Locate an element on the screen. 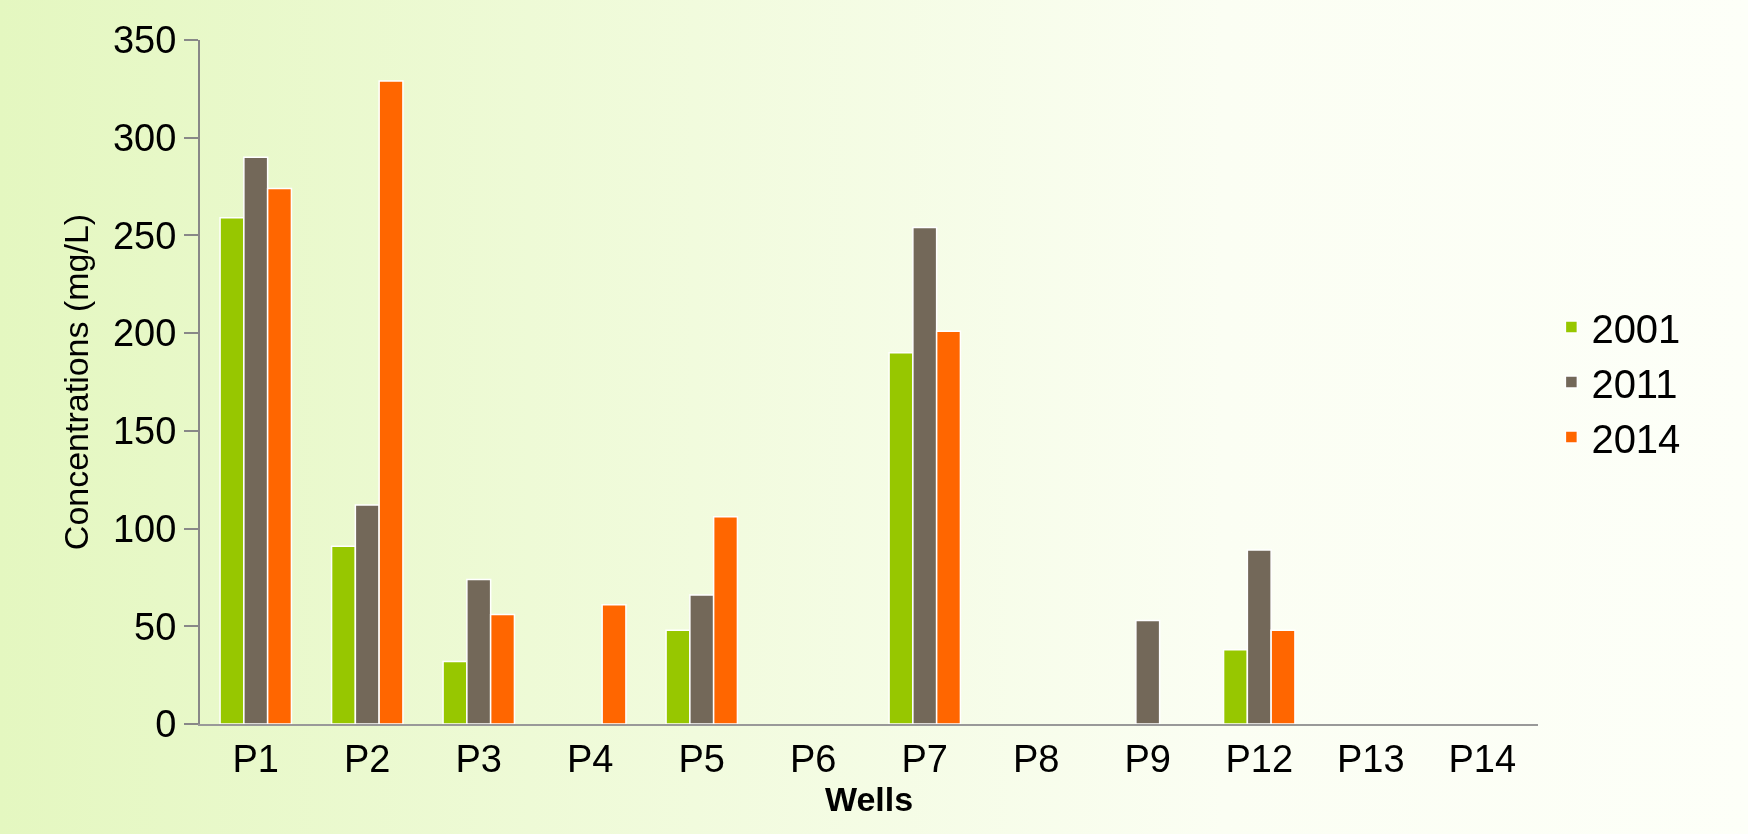  y-tick-label: 350 is located at coordinates (144, 40).